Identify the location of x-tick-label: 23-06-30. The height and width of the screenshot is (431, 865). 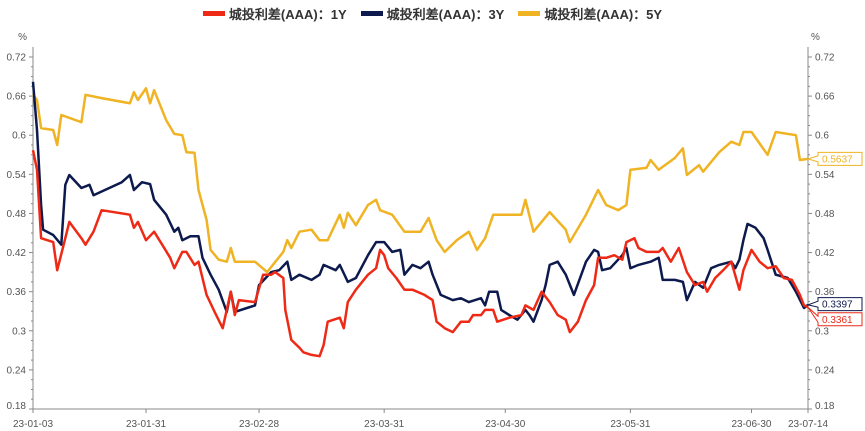
(751, 424).